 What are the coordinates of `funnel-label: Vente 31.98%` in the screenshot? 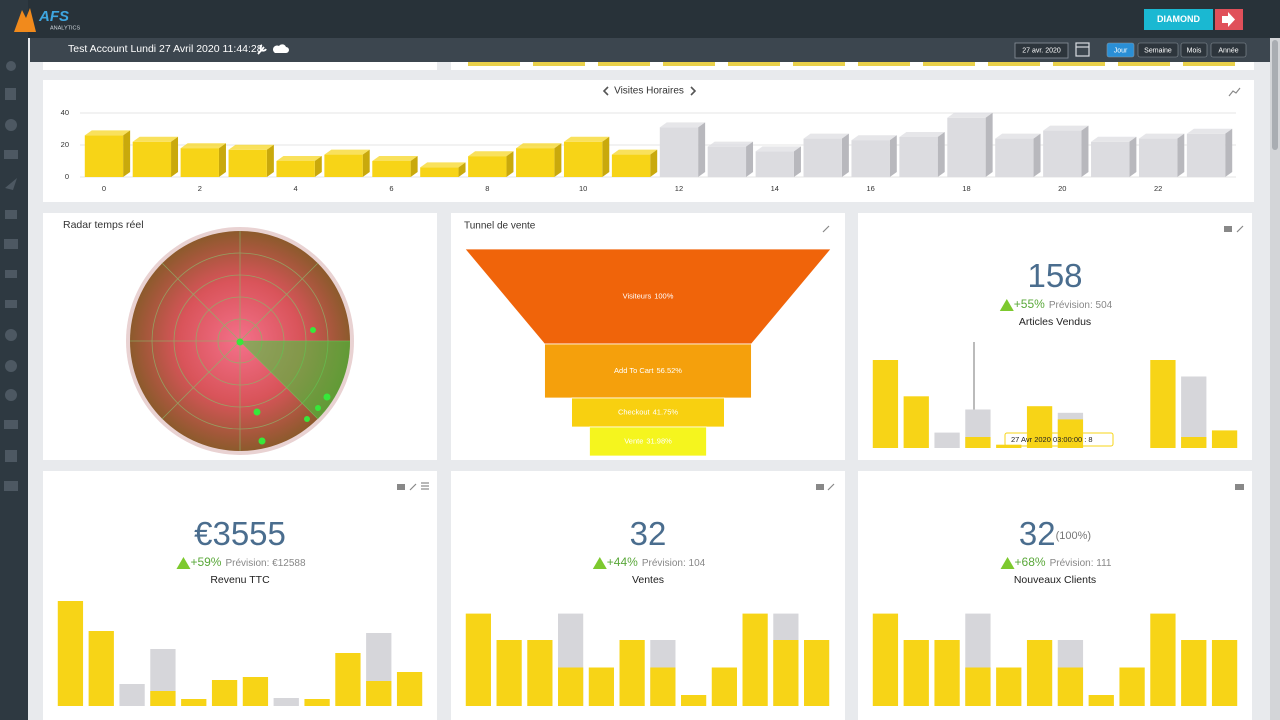 It's located at (648, 440).